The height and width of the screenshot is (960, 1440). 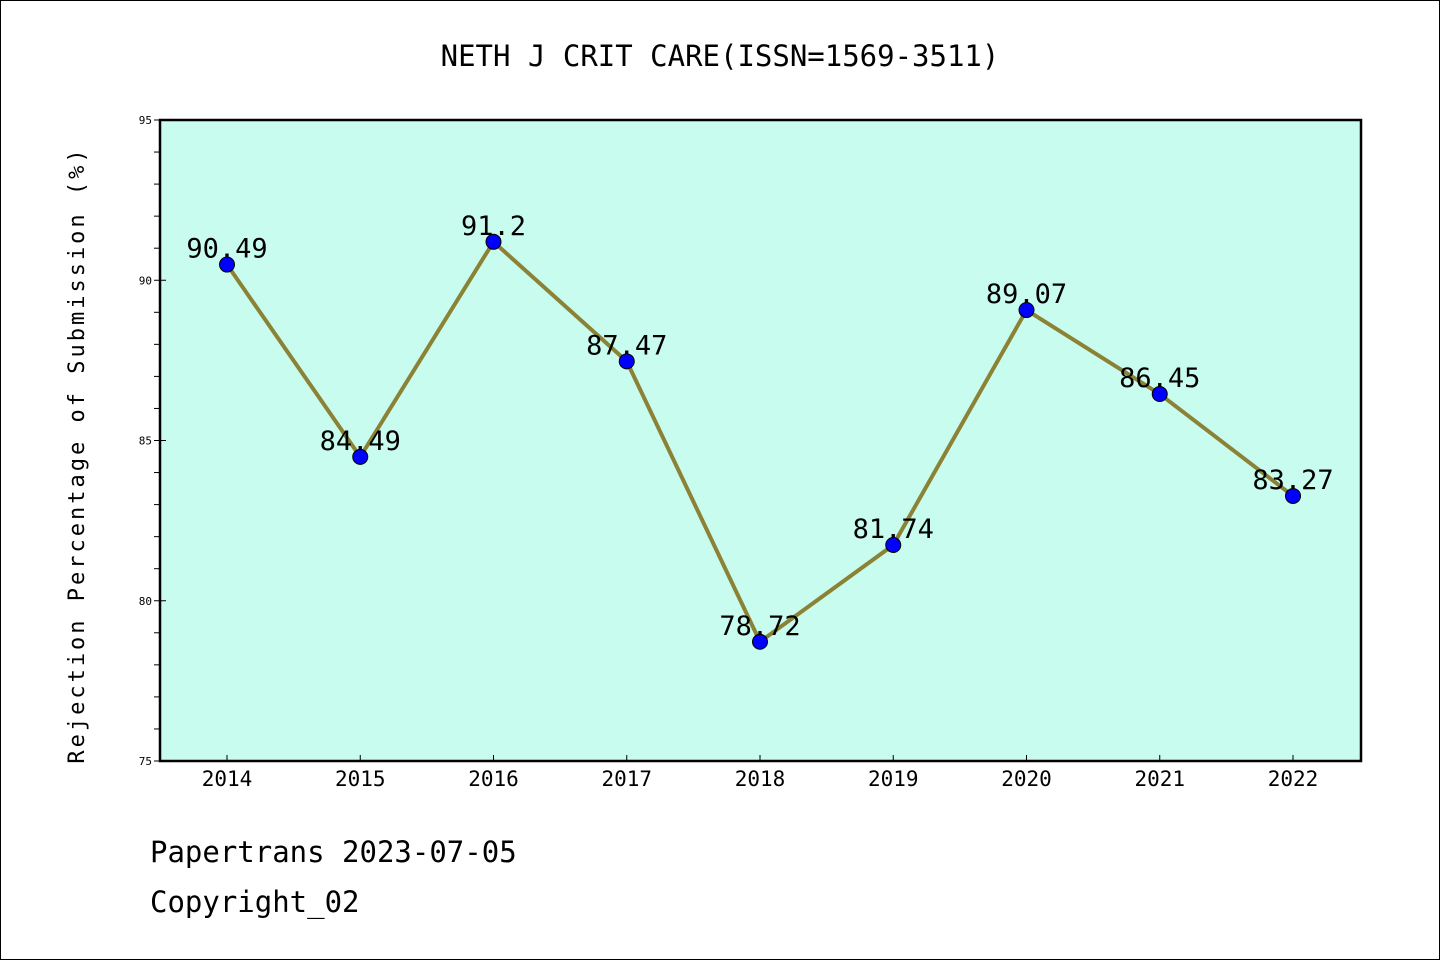 I want to click on x-tick-label: 2016, so click(x=493, y=779).